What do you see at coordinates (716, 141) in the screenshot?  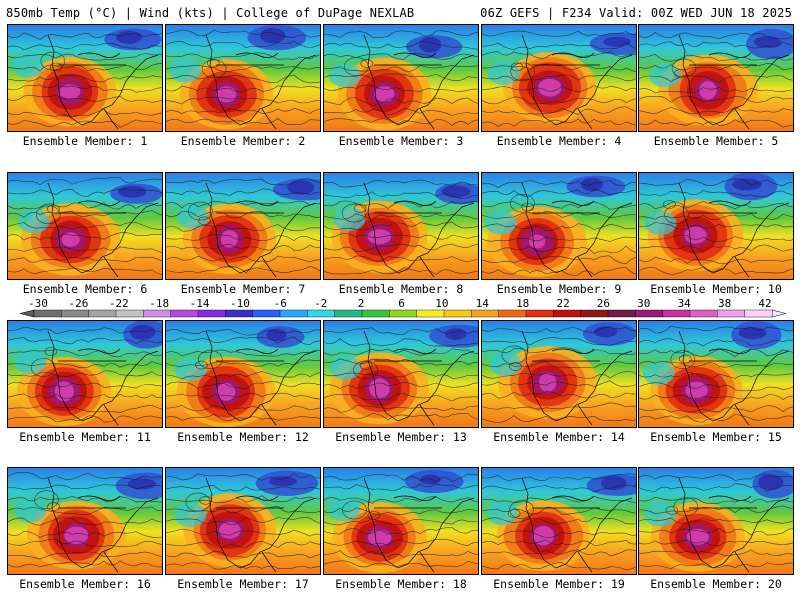 I see `ensemble-member-label: Ensemble Member: 5` at bounding box center [716, 141].